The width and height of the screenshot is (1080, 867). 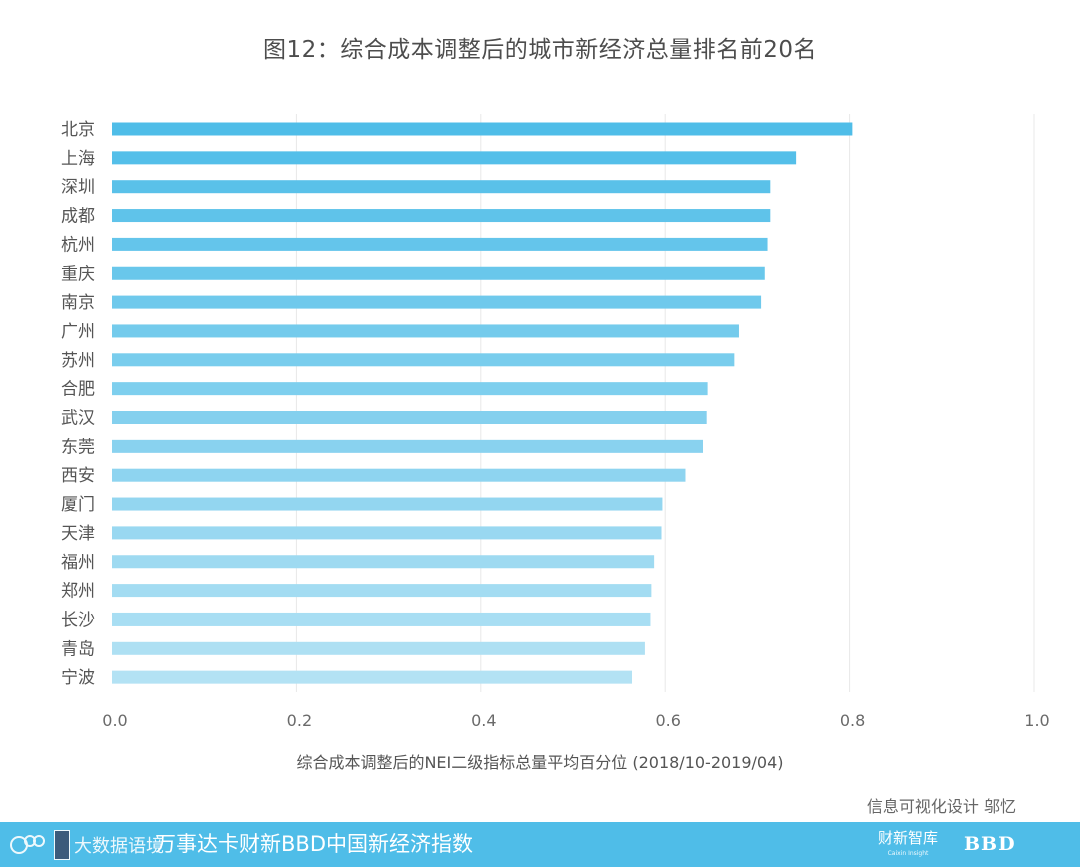 What do you see at coordinates (27, 845) in the screenshot?
I see `ring-logo-icon` at bounding box center [27, 845].